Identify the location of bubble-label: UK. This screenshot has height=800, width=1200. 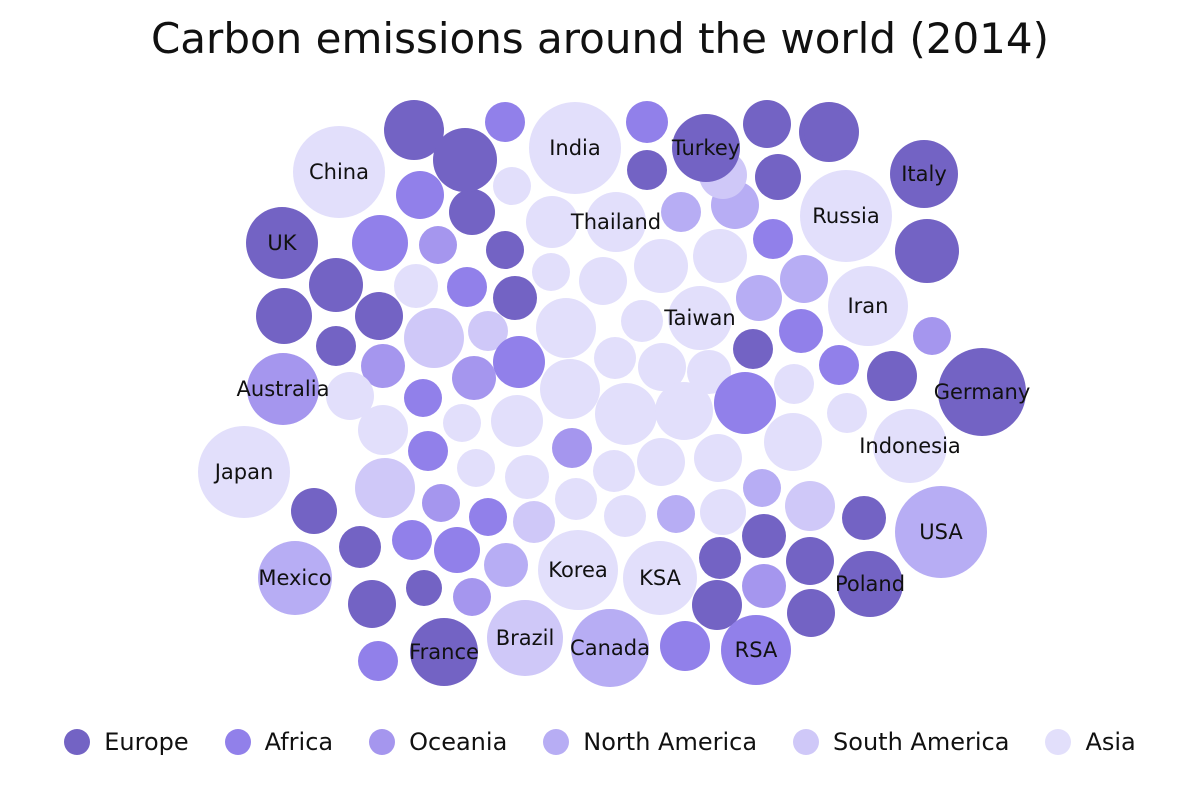
(282, 243).